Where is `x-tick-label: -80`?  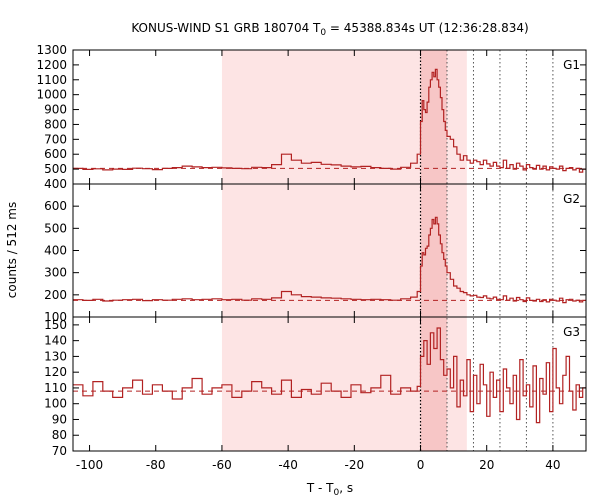 x-tick-label: -80 is located at coordinates (156, 465).